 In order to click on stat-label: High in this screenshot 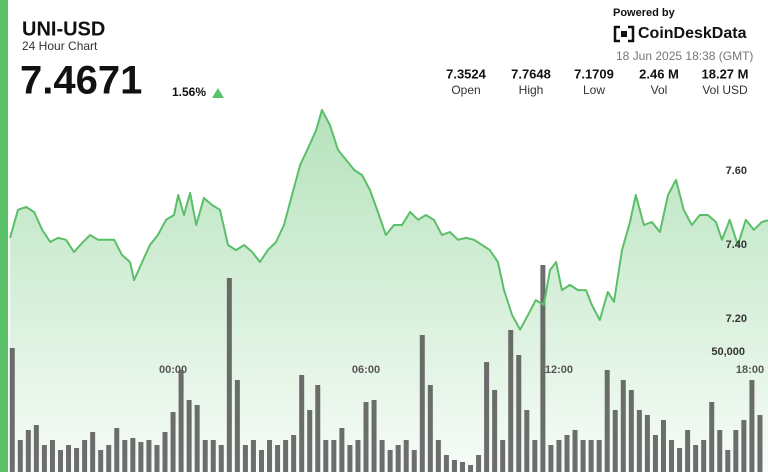, I will do `click(531, 90)`.